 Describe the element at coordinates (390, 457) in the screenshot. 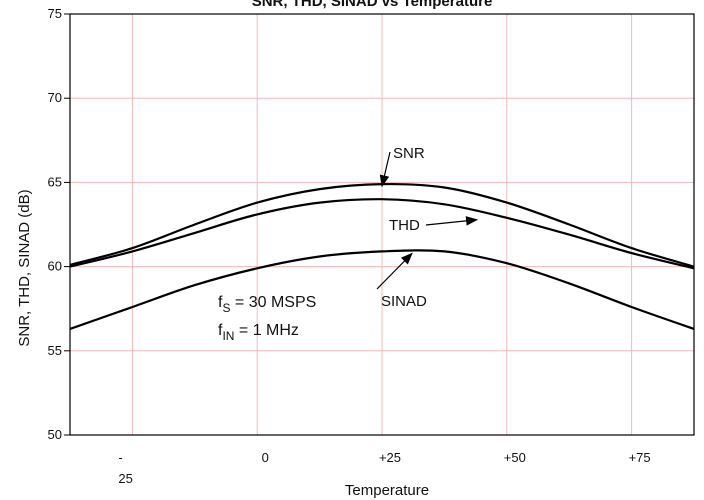

I see `x-tick-label: +25` at that location.